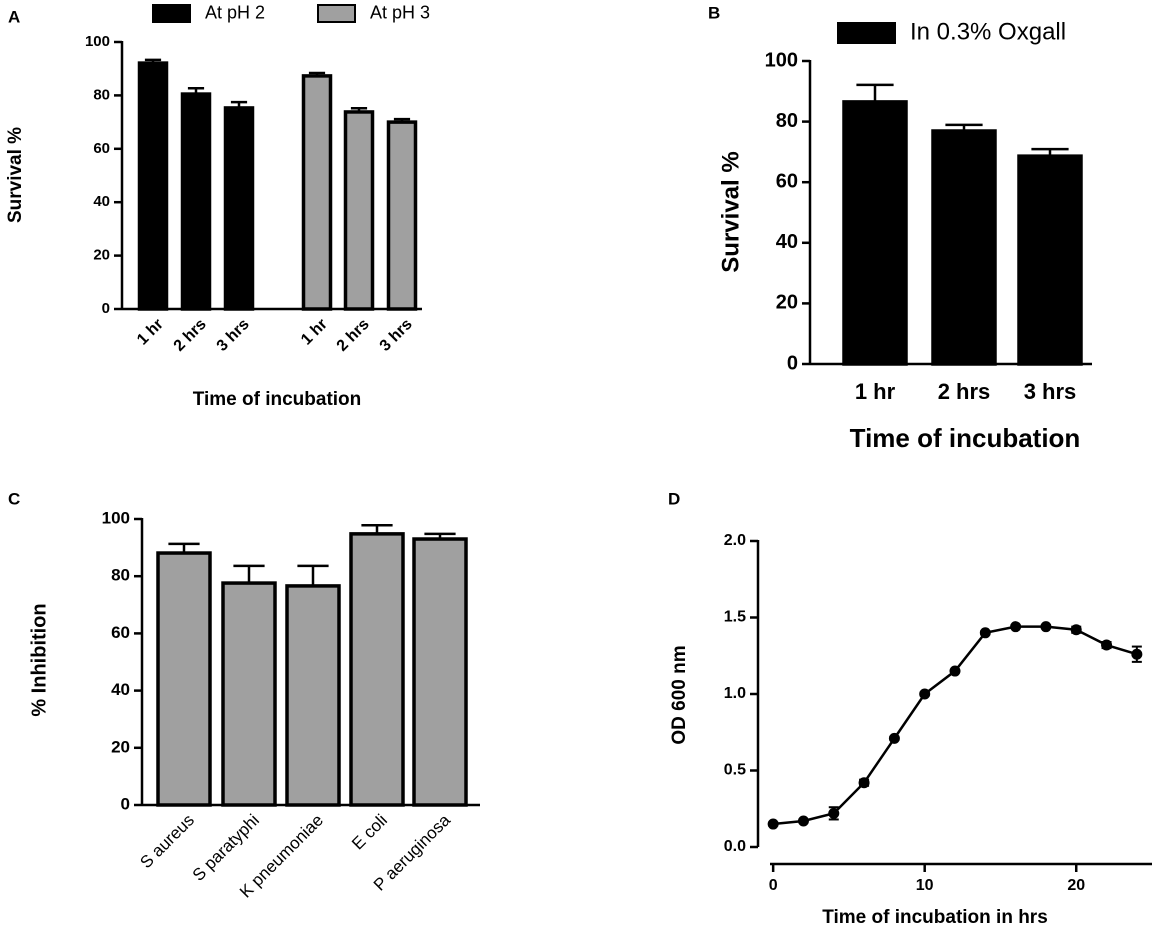 This screenshot has height=942, width=1170. I want to click on y-tick-label: 0.5, so click(735, 770).